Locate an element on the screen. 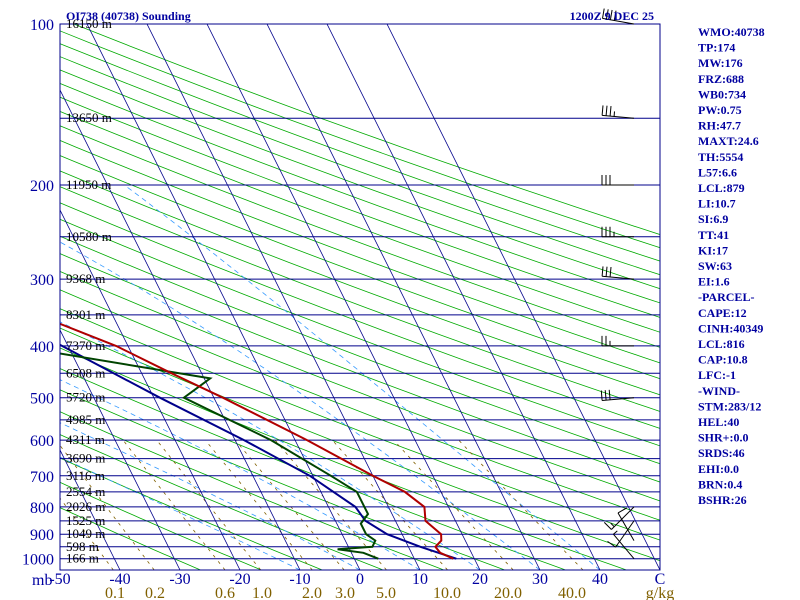 This screenshot has height=600, width=800. index-item: TT:41 is located at coordinates (713, 235).